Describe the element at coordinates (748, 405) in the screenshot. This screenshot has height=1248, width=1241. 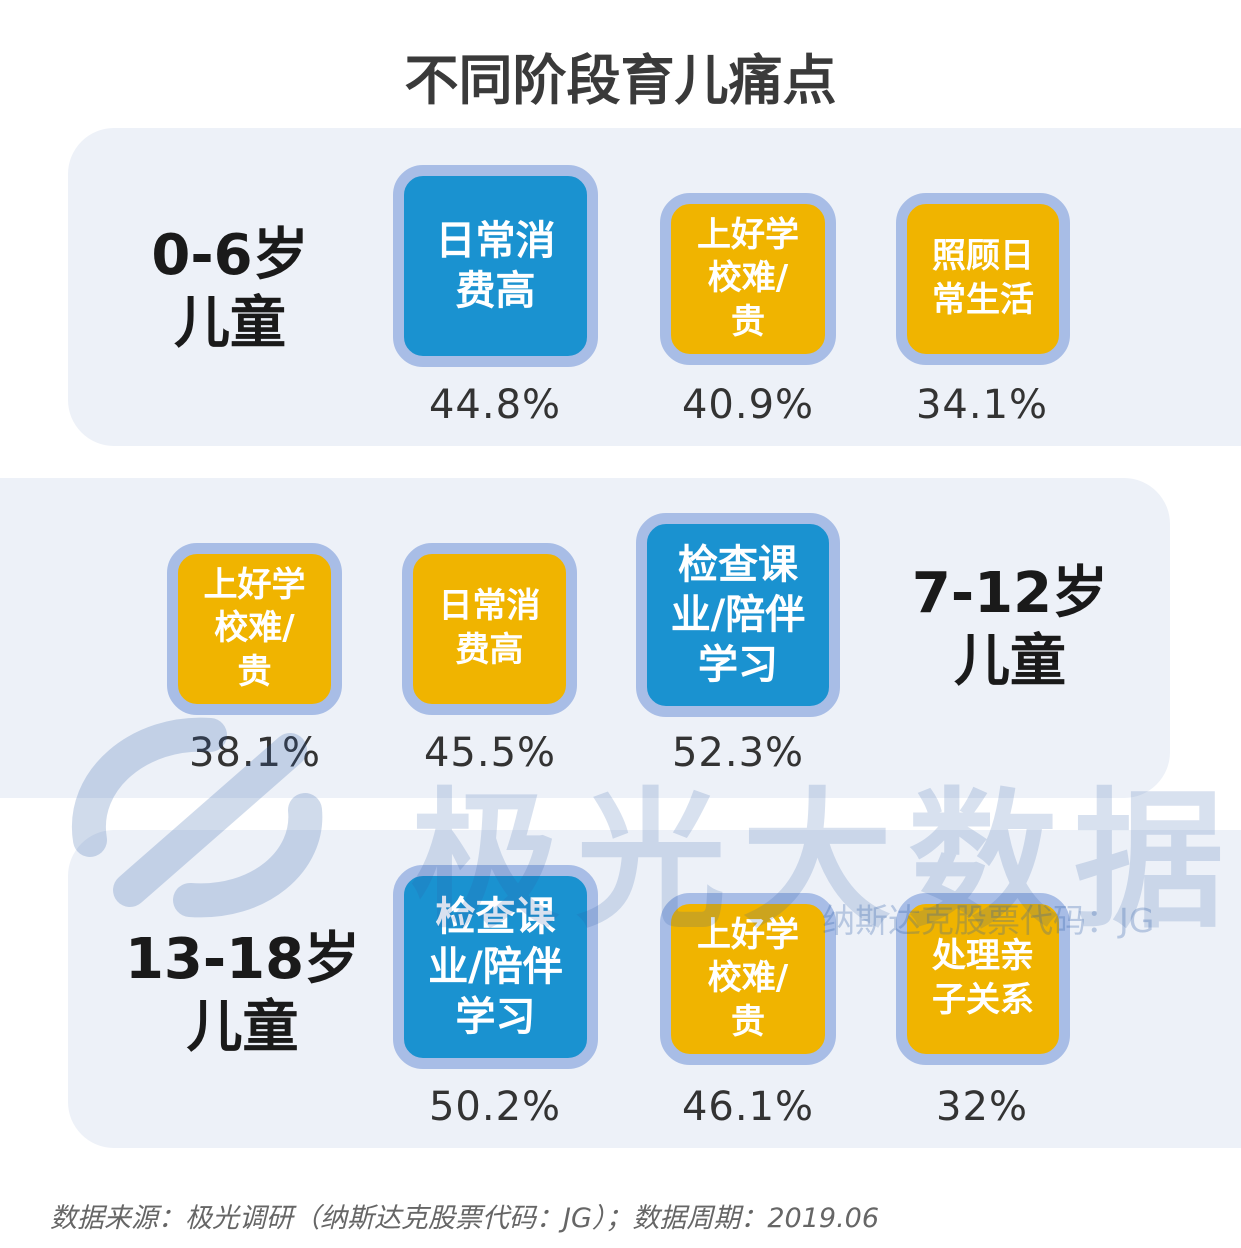
I see `pain-point-value: 40.9%` at that location.